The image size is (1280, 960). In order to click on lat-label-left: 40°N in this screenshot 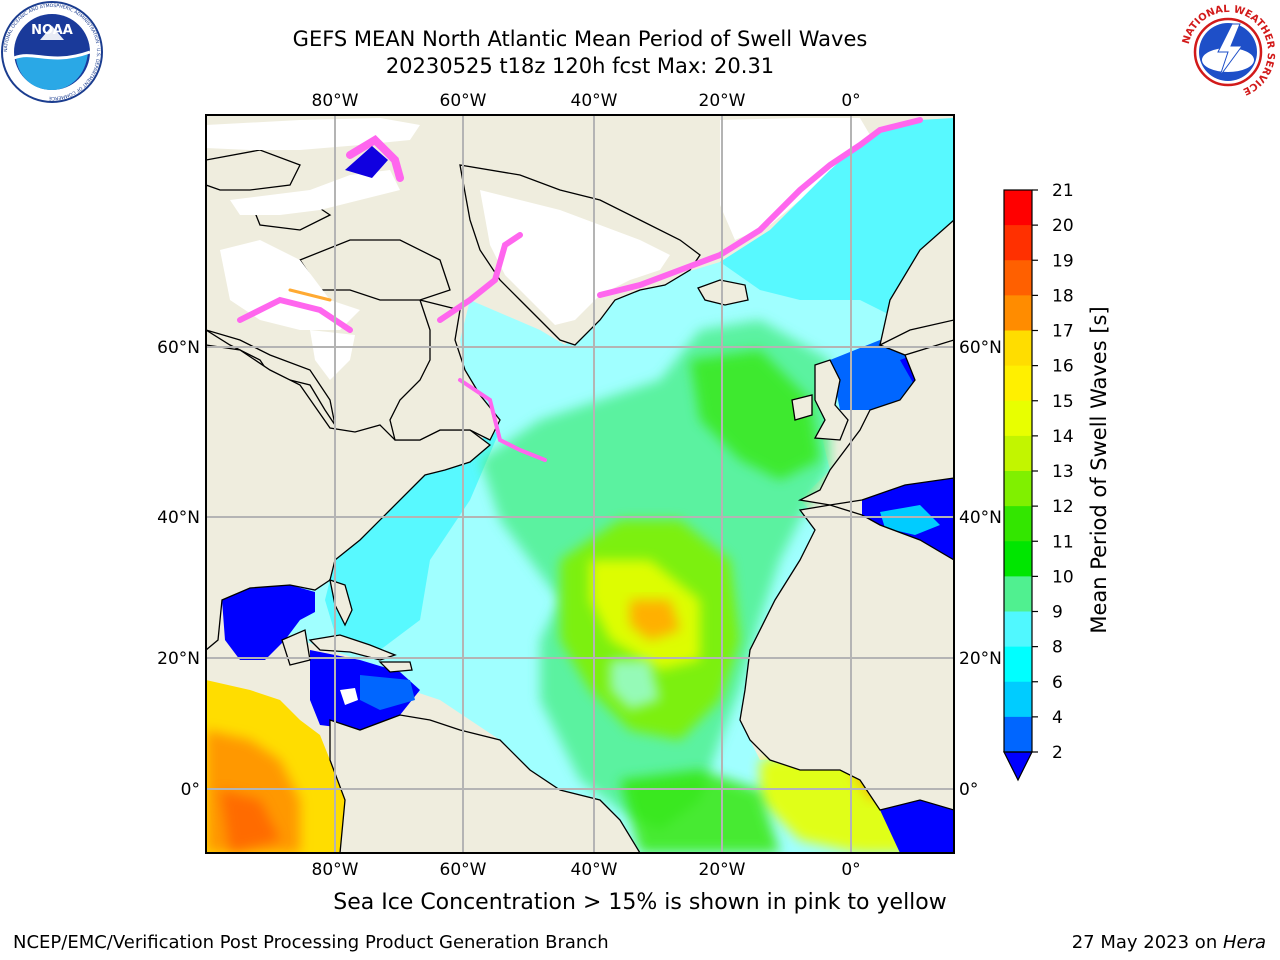, I will do `click(178, 518)`.